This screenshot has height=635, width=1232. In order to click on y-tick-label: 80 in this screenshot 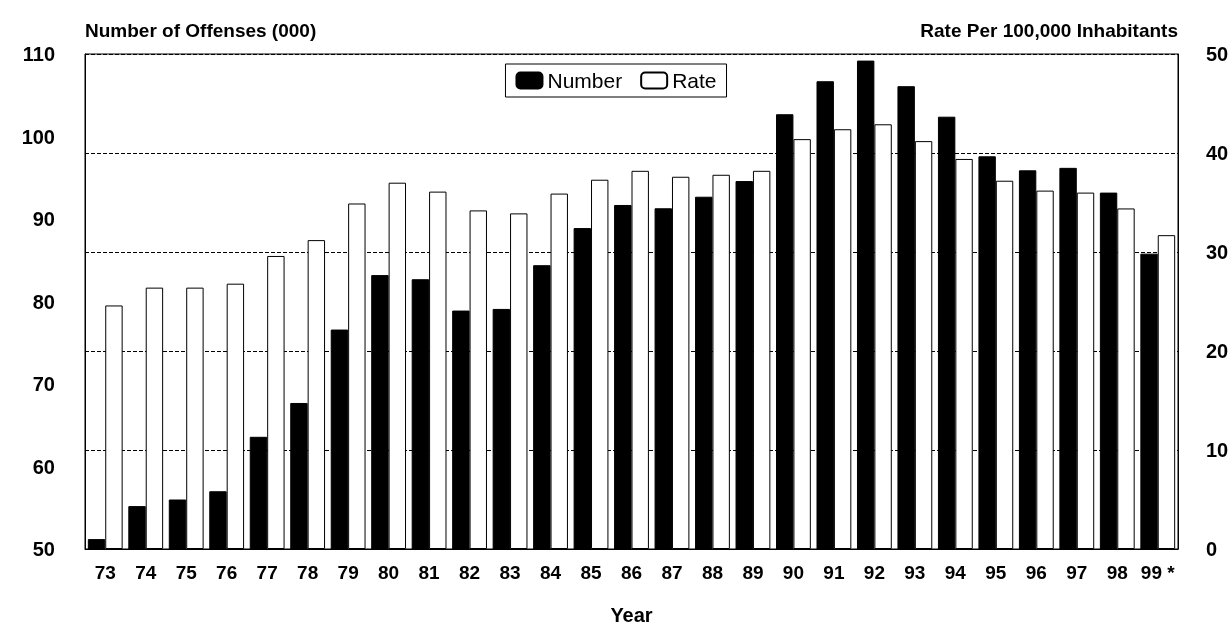, I will do `click(43, 301)`.